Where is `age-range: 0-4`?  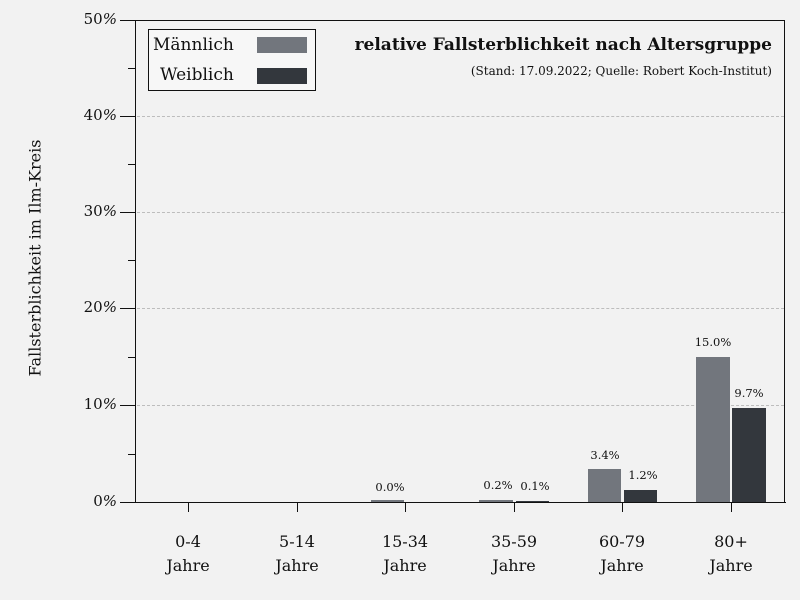 age-range: 0-4 is located at coordinates (188, 541).